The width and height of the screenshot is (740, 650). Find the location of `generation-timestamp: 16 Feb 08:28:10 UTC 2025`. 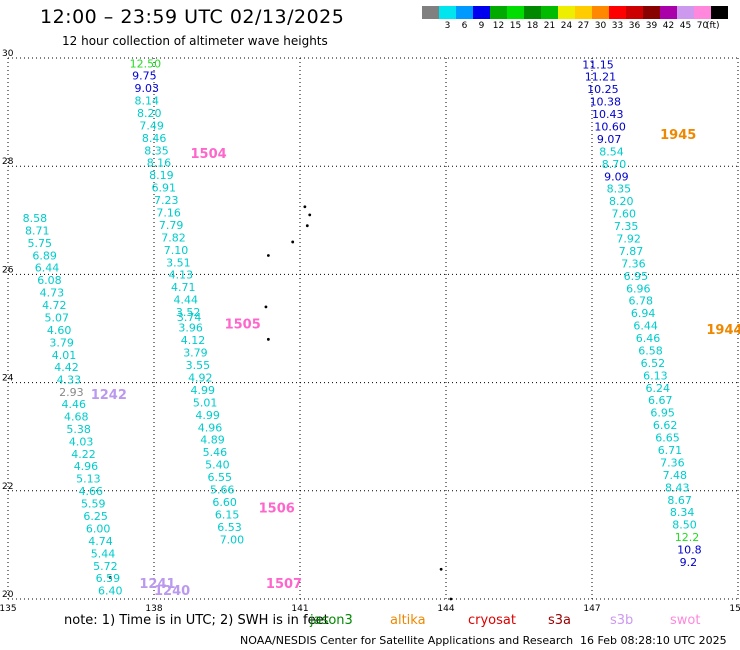

generation-timestamp: 16 Feb 08:28:10 UTC 2025 is located at coordinates (653, 640).